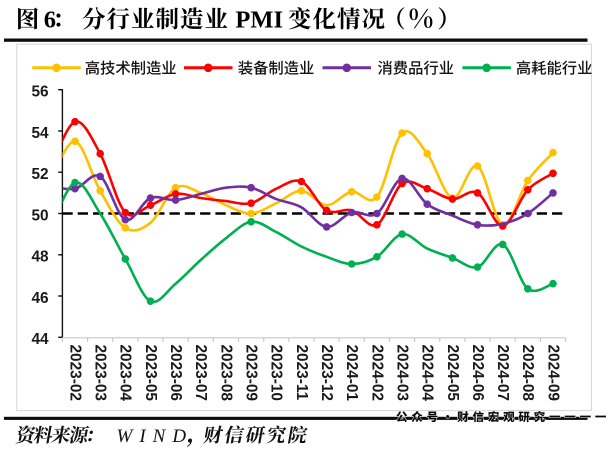 Image resolution: width=612 pixels, height=456 pixels. I want to click on svg-text: PMI, so click(259, 19).